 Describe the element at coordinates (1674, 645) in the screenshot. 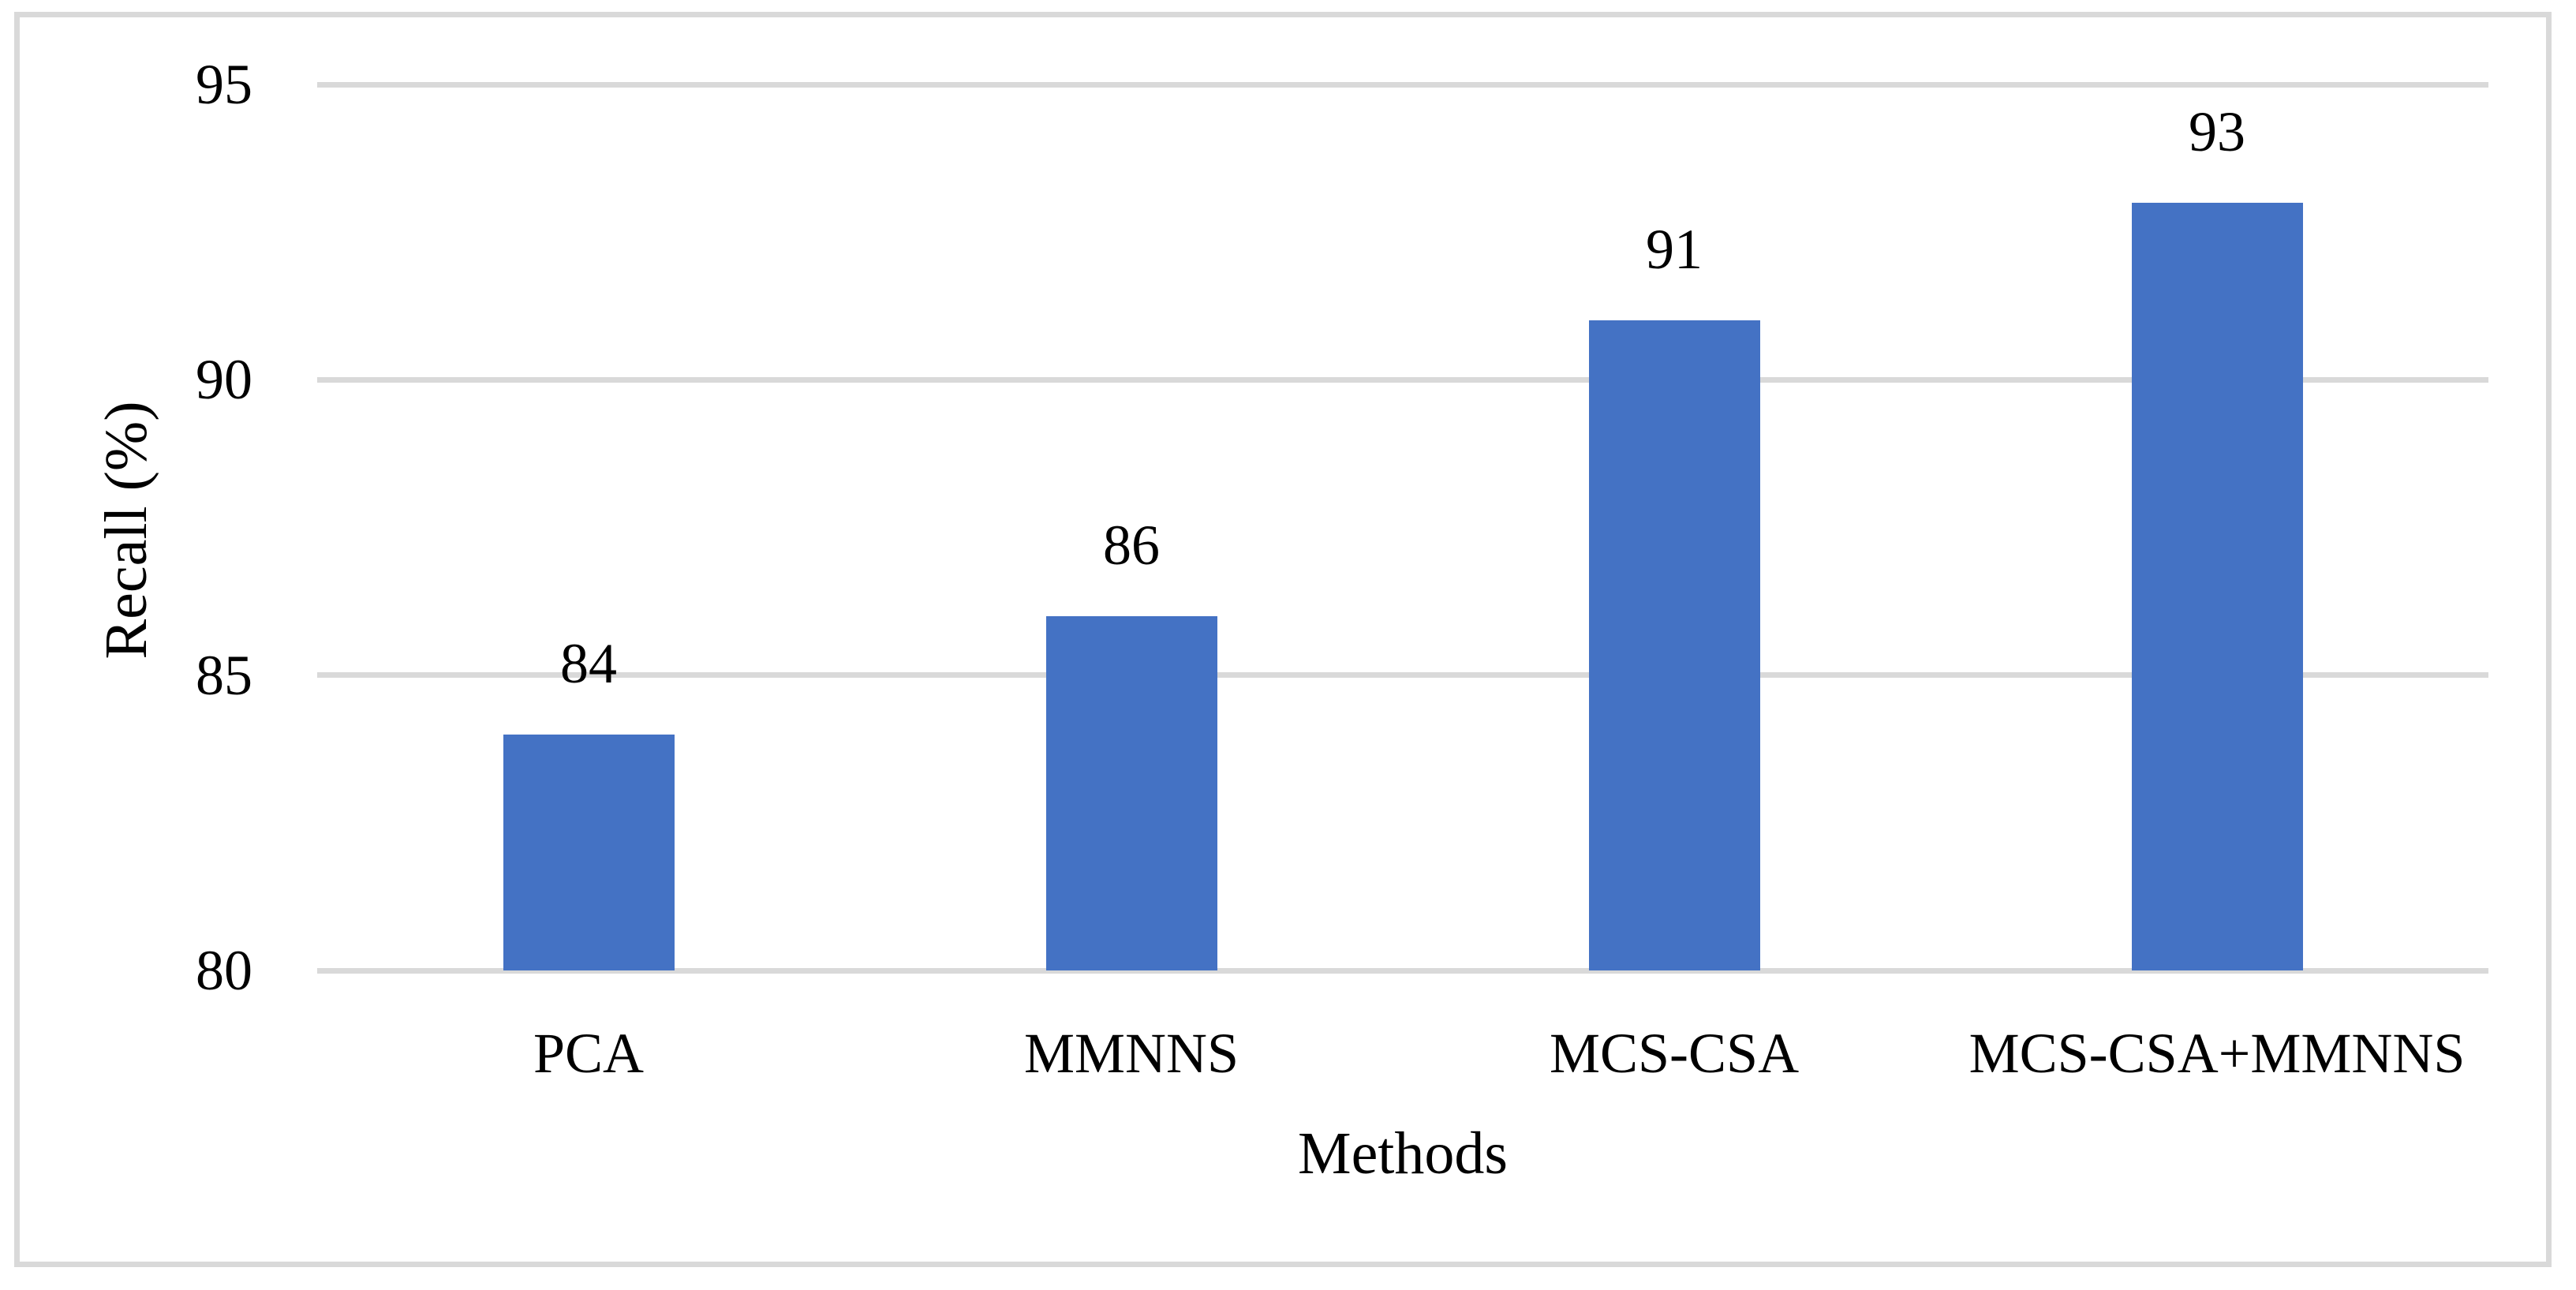

I see `bar-MCS-CSA` at that location.